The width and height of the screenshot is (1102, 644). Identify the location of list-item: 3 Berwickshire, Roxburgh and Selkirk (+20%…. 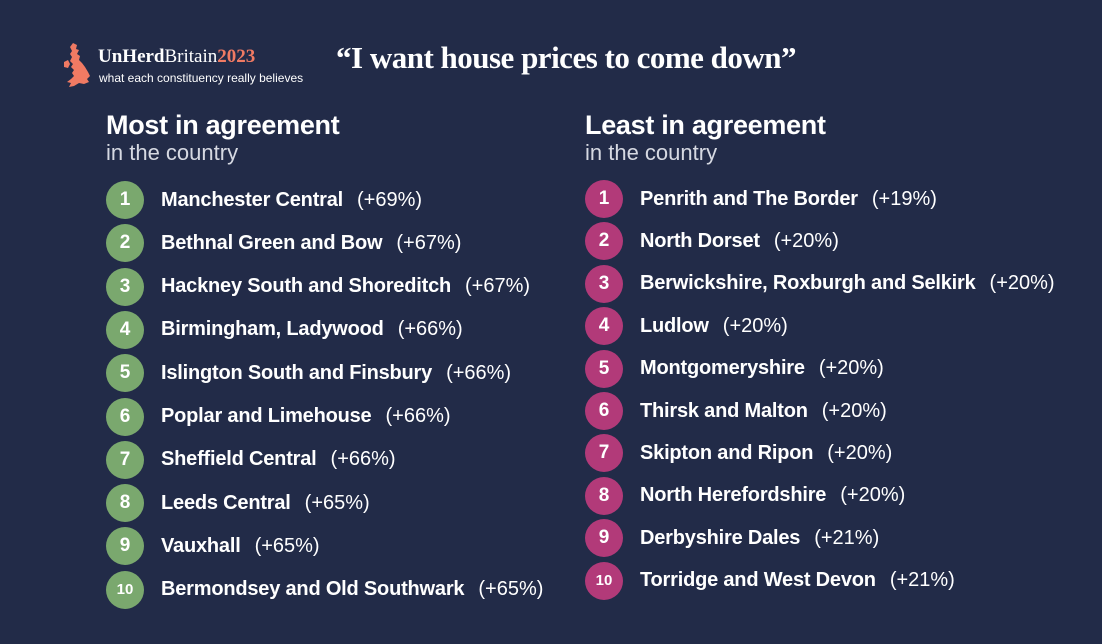
(820, 284).